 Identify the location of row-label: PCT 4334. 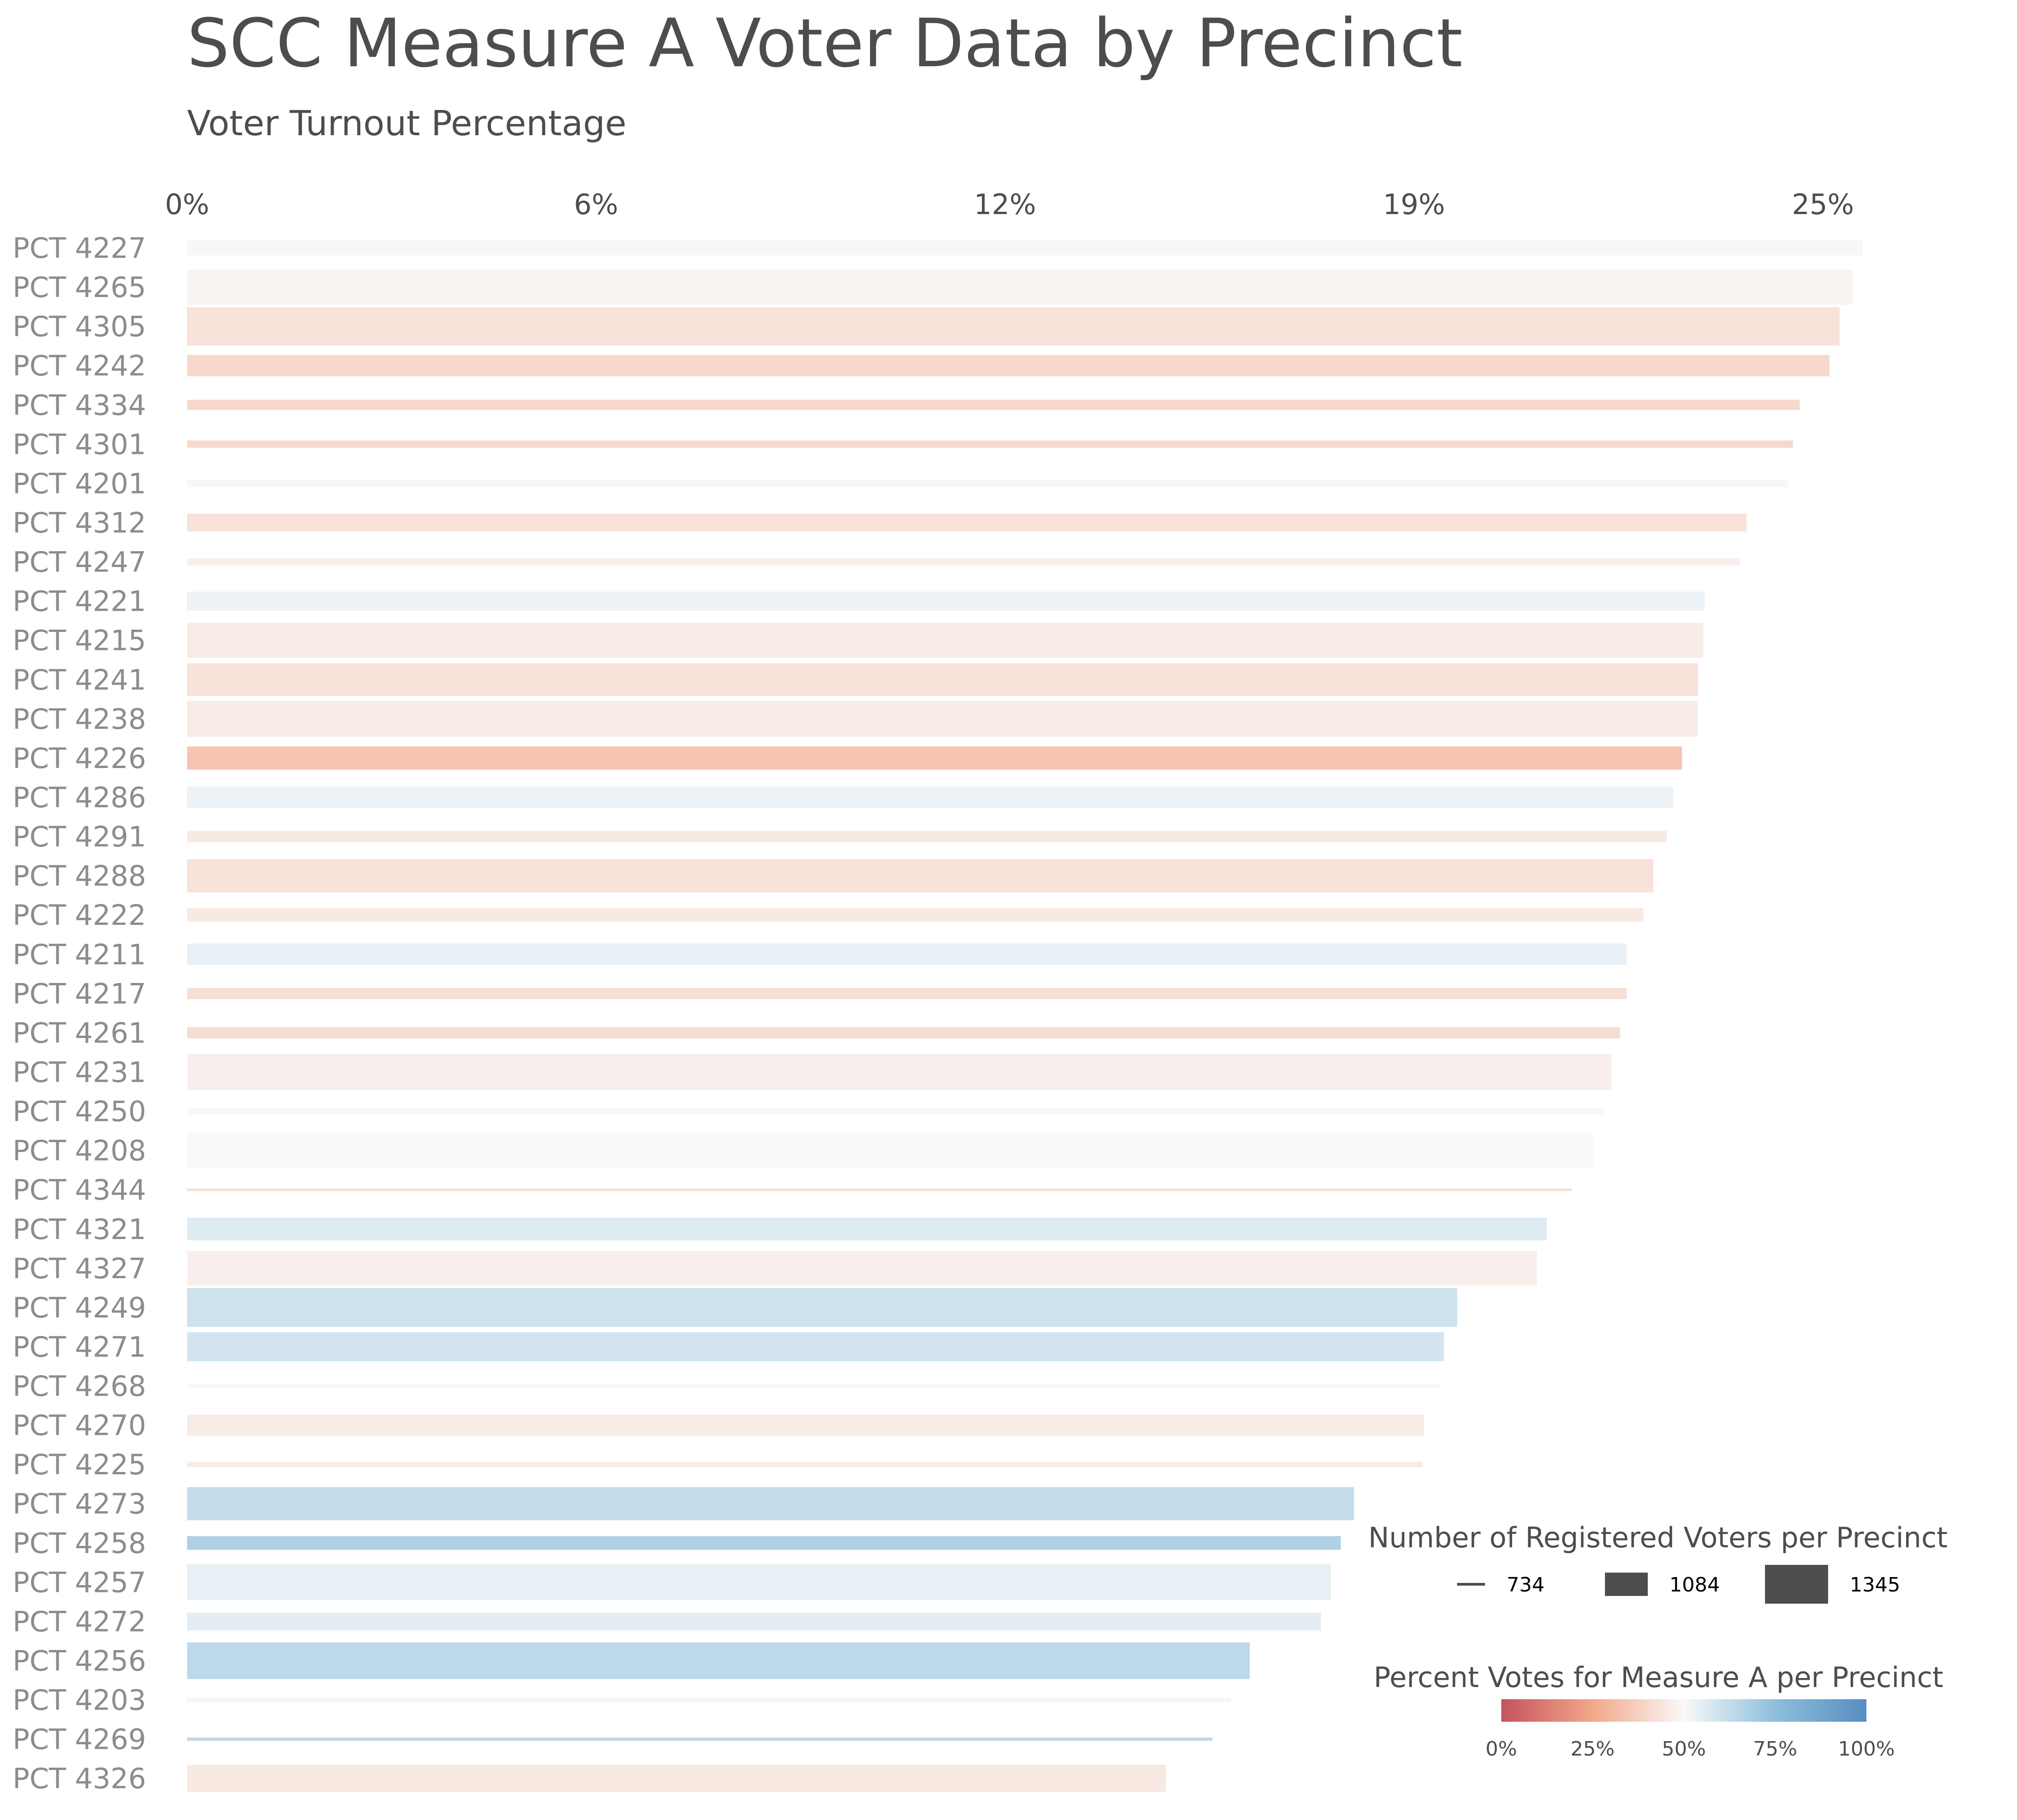
(79, 405).